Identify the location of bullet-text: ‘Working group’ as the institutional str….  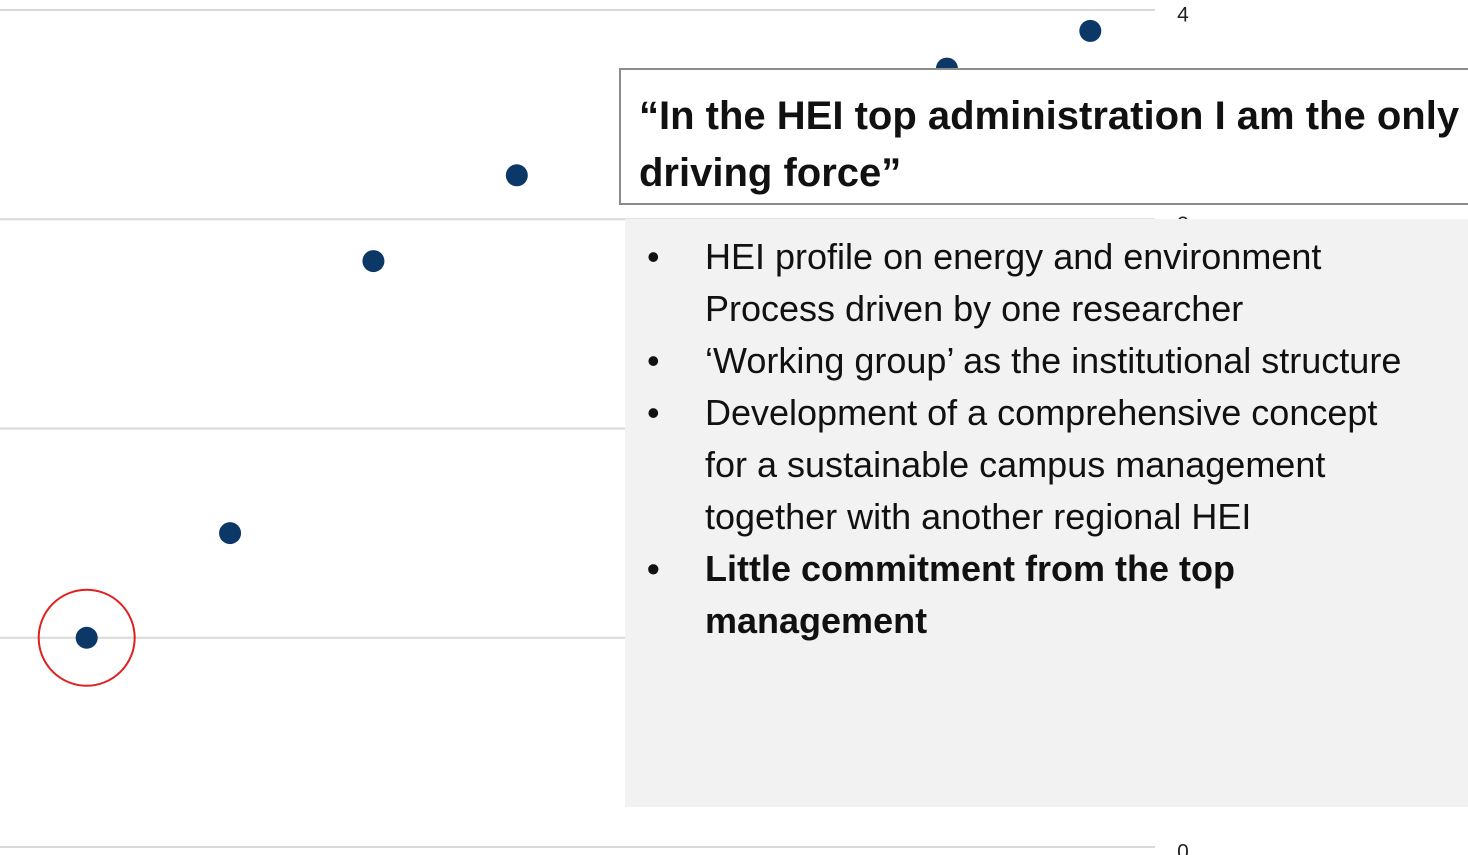
(1053, 360).